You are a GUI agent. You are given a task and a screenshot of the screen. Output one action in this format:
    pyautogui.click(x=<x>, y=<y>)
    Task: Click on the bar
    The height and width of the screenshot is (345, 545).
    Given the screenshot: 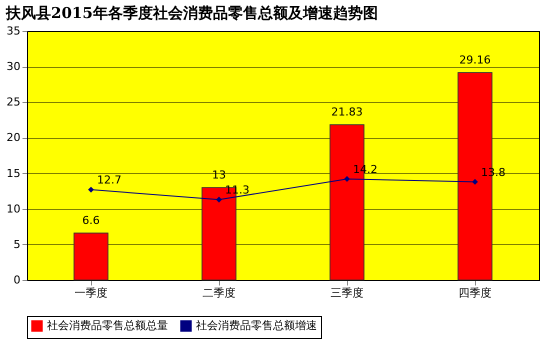 What is the action you would take?
    pyautogui.click(x=91, y=256)
    